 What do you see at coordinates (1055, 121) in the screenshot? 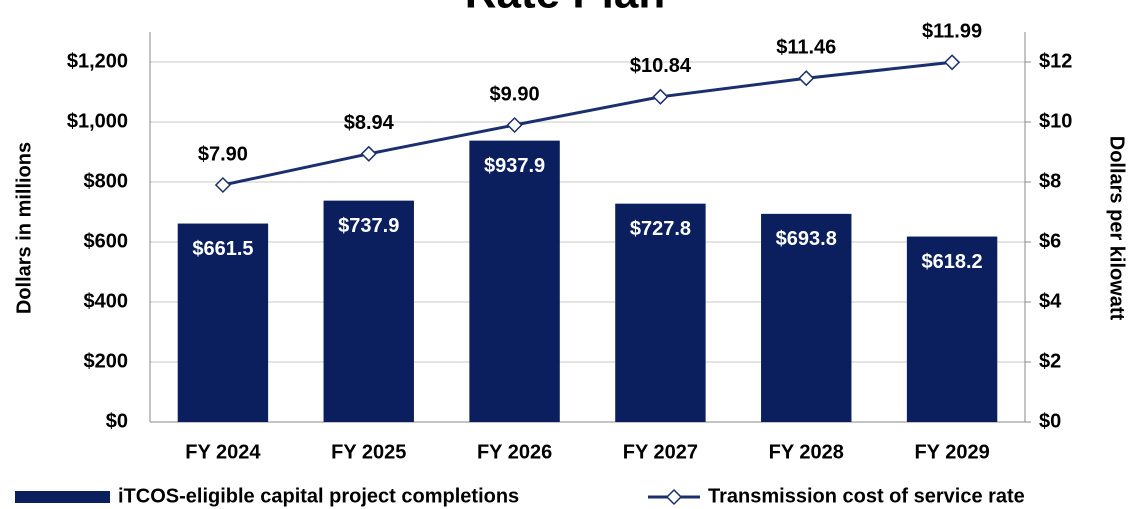
I see `y2-tick-label: $10` at bounding box center [1055, 121].